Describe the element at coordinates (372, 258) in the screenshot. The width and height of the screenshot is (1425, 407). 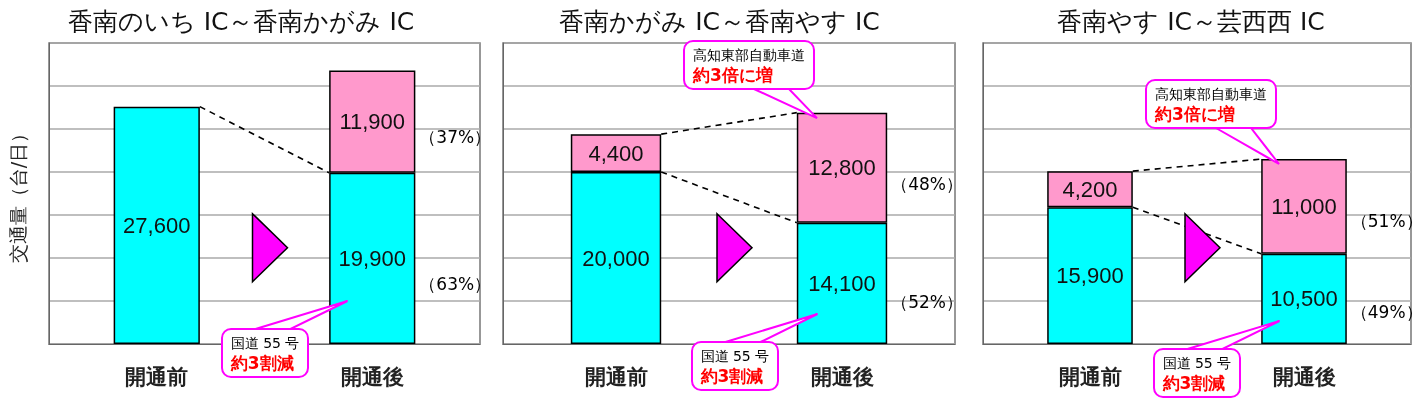
I see `data-label: 19,900` at that location.